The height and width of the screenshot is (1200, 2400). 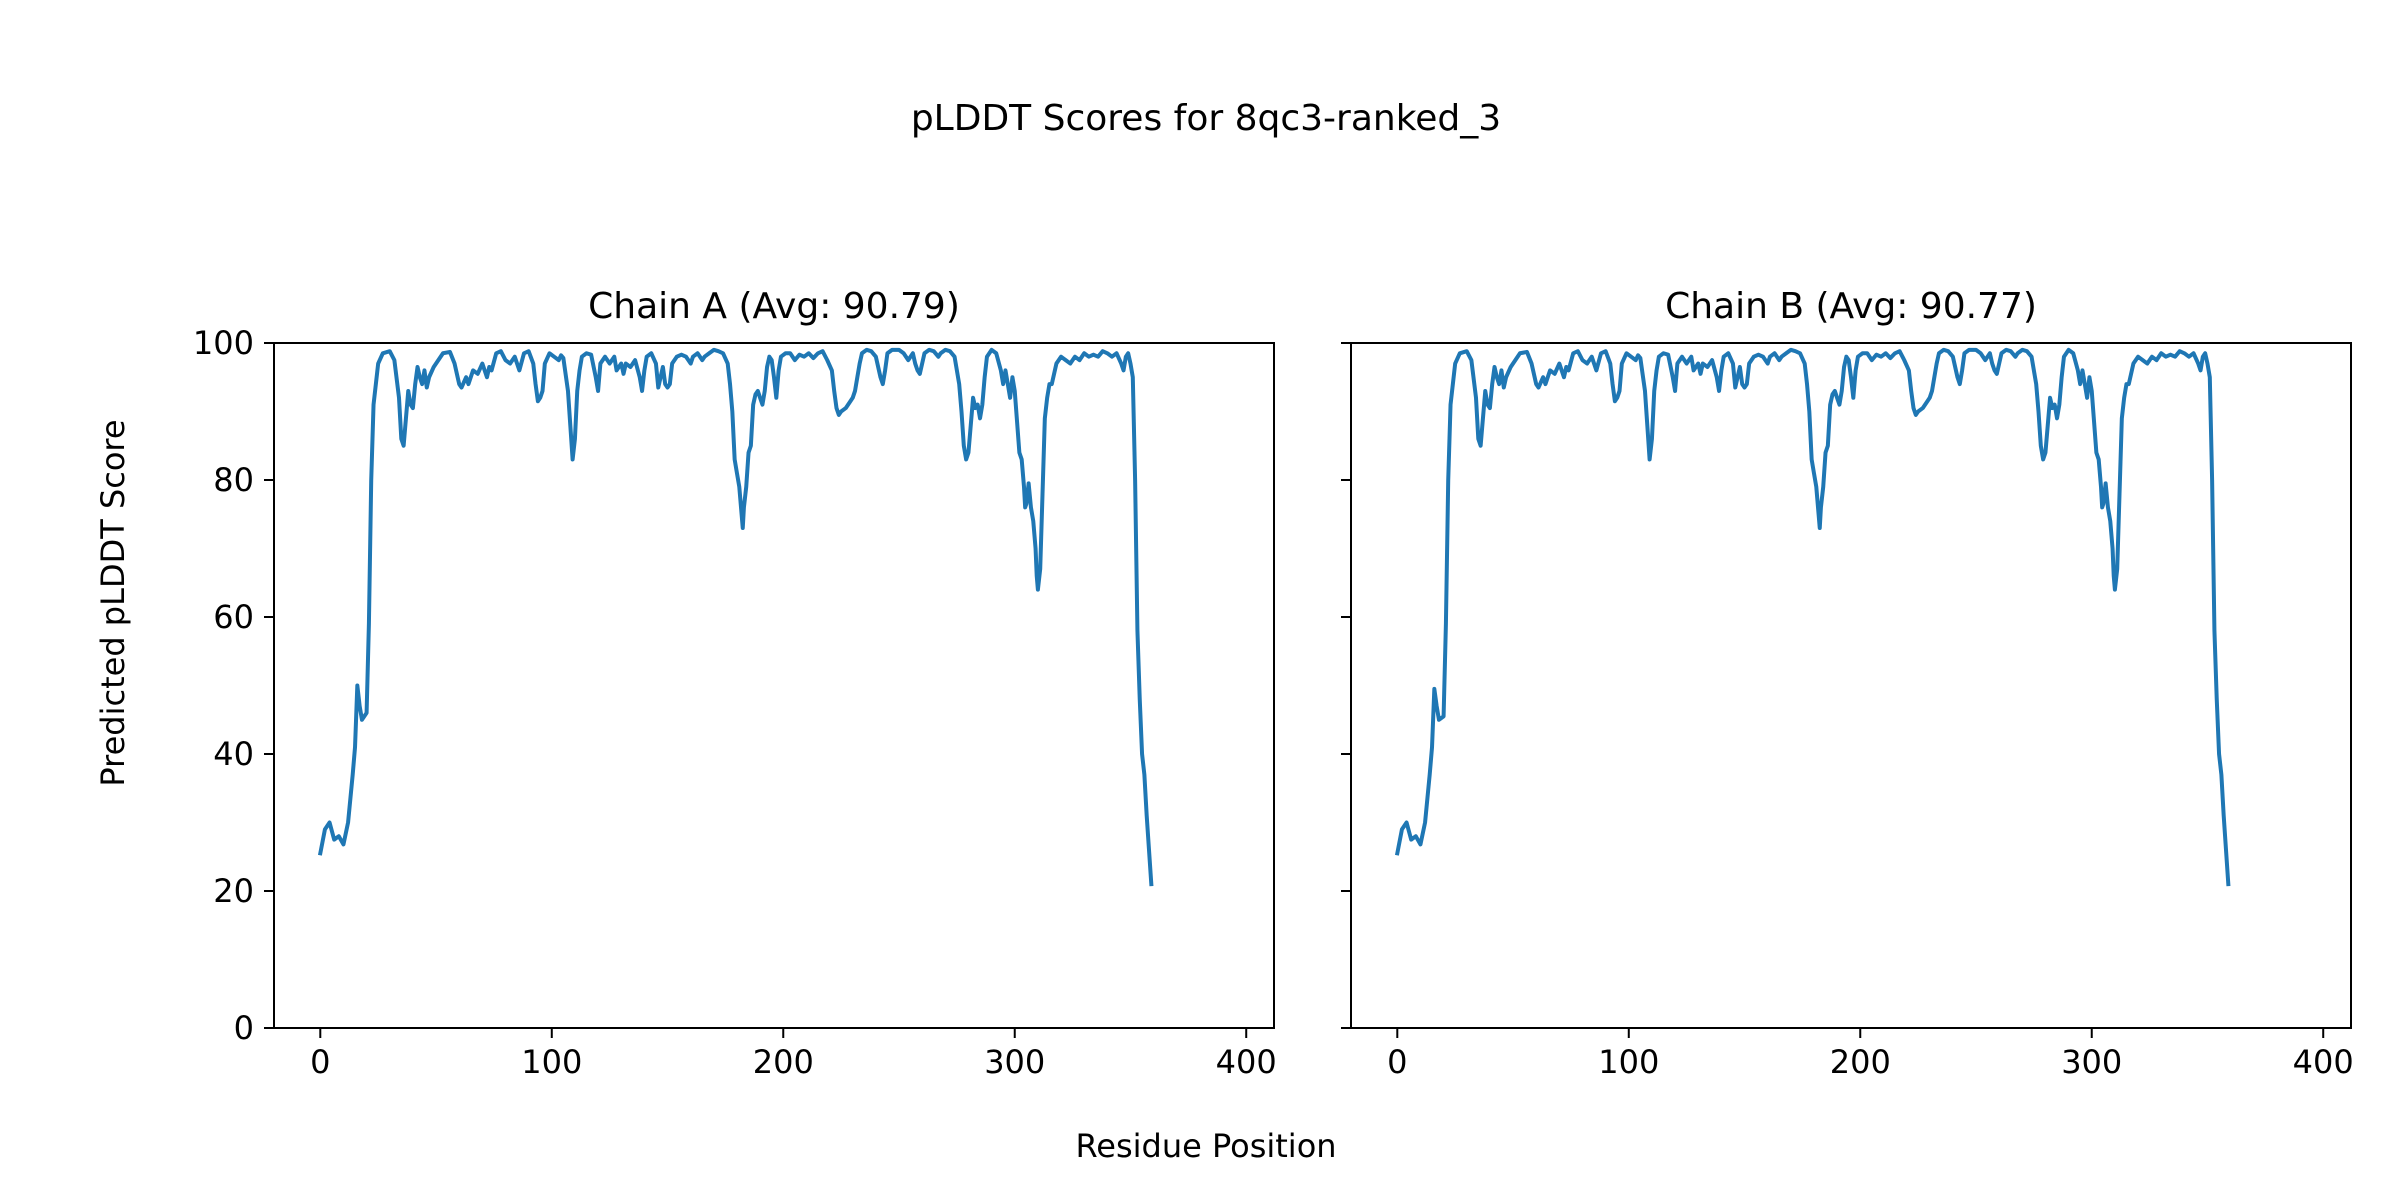 What do you see at coordinates (1851, 306) in the screenshot?
I see `chain-b-title: Chain B (Avg: 90.77)` at bounding box center [1851, 306].